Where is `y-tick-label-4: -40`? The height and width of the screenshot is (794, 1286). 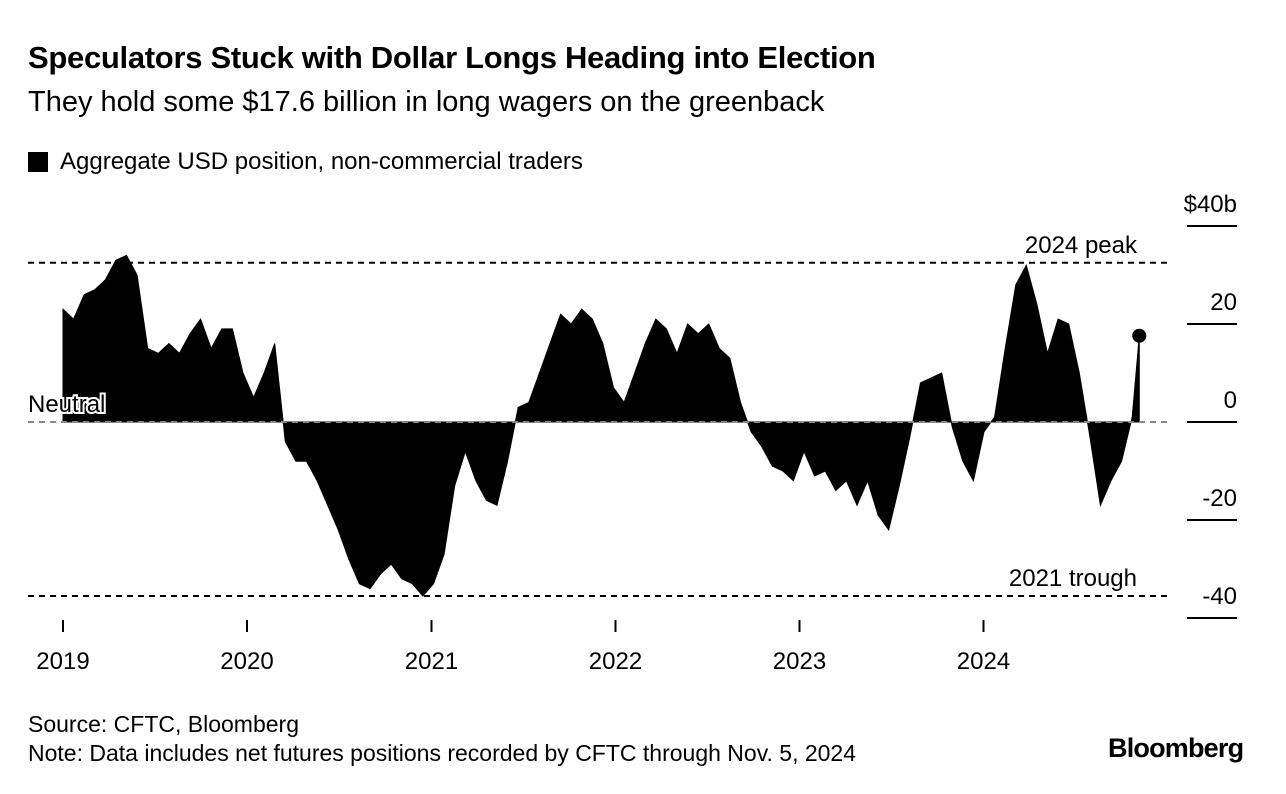
y-tick-label-4: -40 is located at coordinates (1219, 596).